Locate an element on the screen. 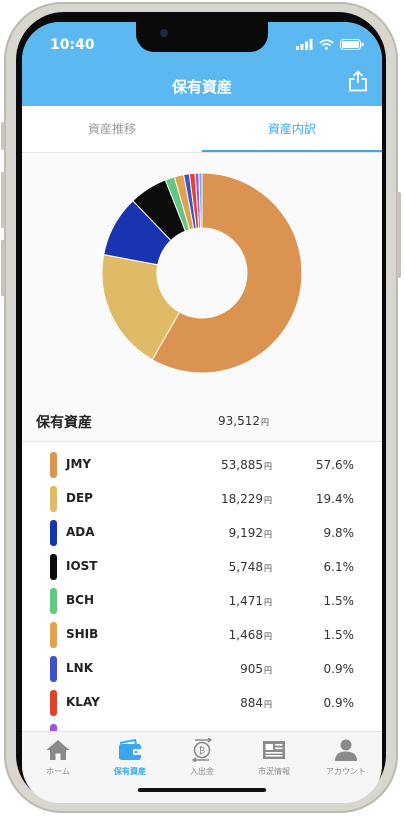  asset-symbol: DEP is located at coordinates (79, 498).